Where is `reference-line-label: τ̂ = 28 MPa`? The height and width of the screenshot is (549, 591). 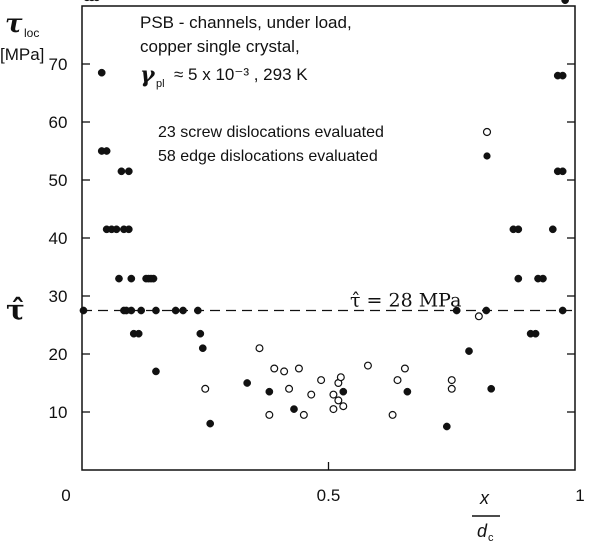
reference-line-label: τ̂ = 28 MPa is located at coordinates (405, 301).